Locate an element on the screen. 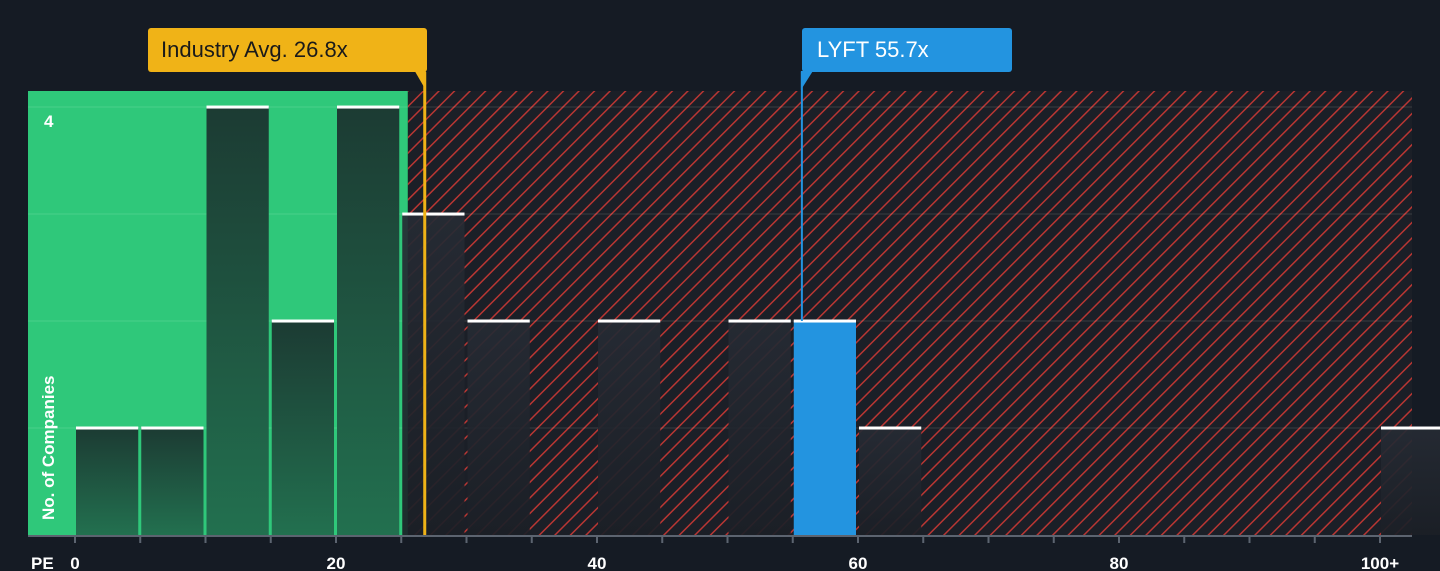 This screenshot has width=1440, height=571. x-axis: 0 20 40 60 80 100+ is located at coordinates (720, 553).